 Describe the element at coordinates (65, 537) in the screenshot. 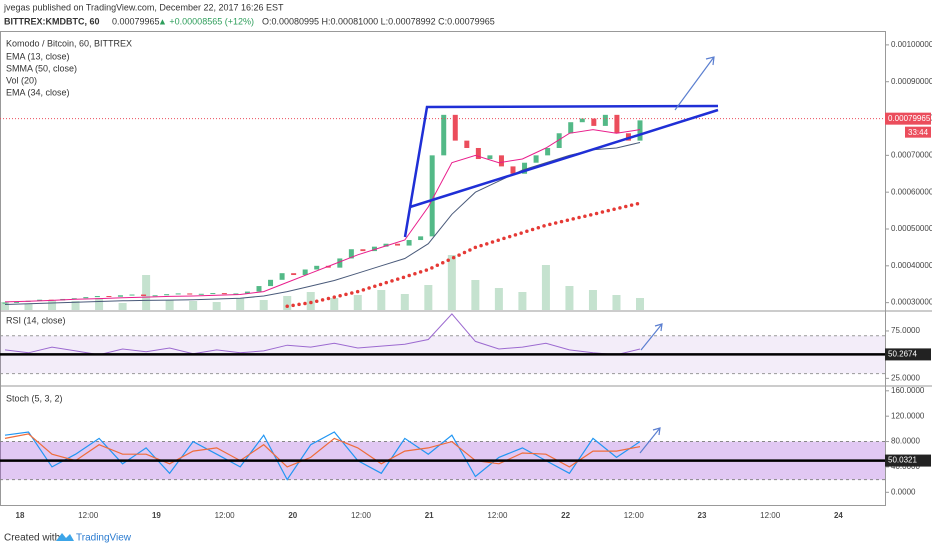

I see `logo` at that location.